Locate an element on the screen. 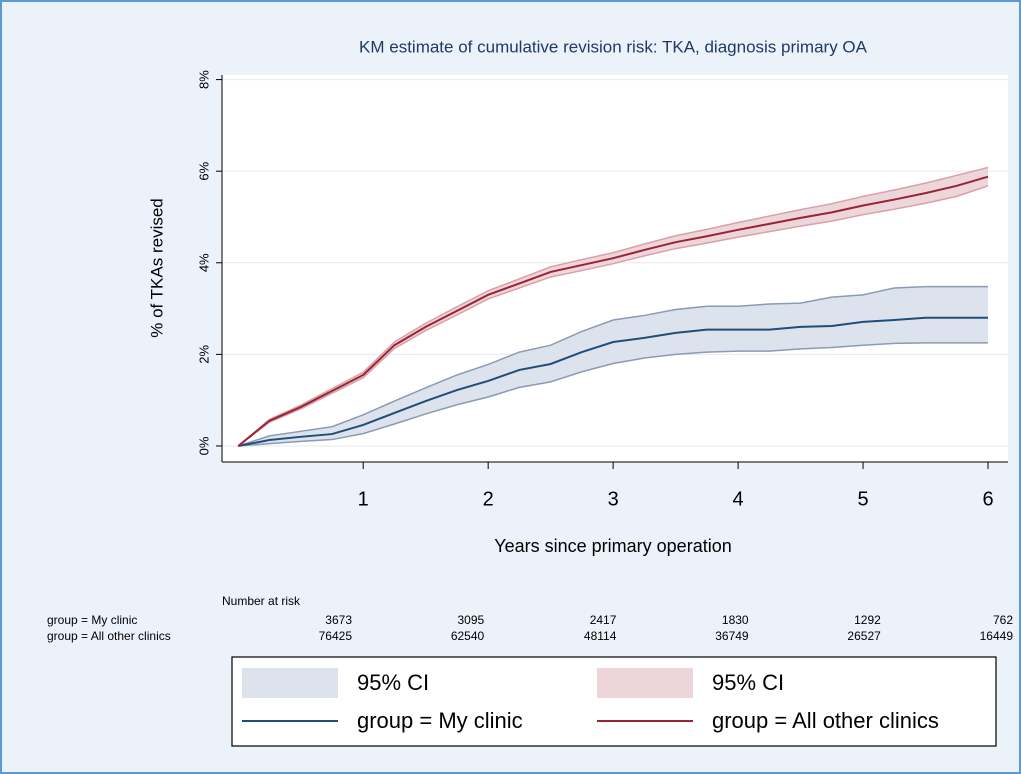 This screenshot has height=774, width=1021. x-tick-label: 2 is located at coordinates (488, 499).